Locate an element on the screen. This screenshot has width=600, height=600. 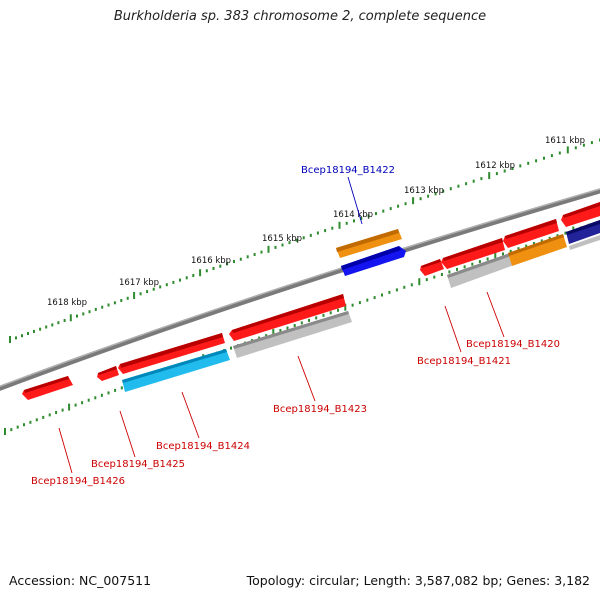
tick-label-1611: 1611 kbp is located at coordinates (565, 141).